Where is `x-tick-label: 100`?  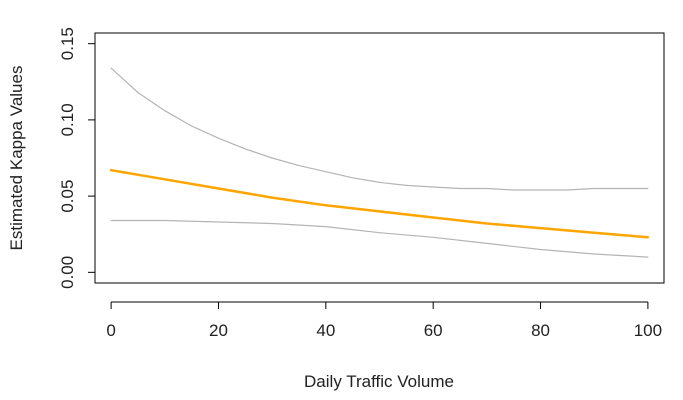 x-tick-label: 100 is located at coordinates (648, 330).